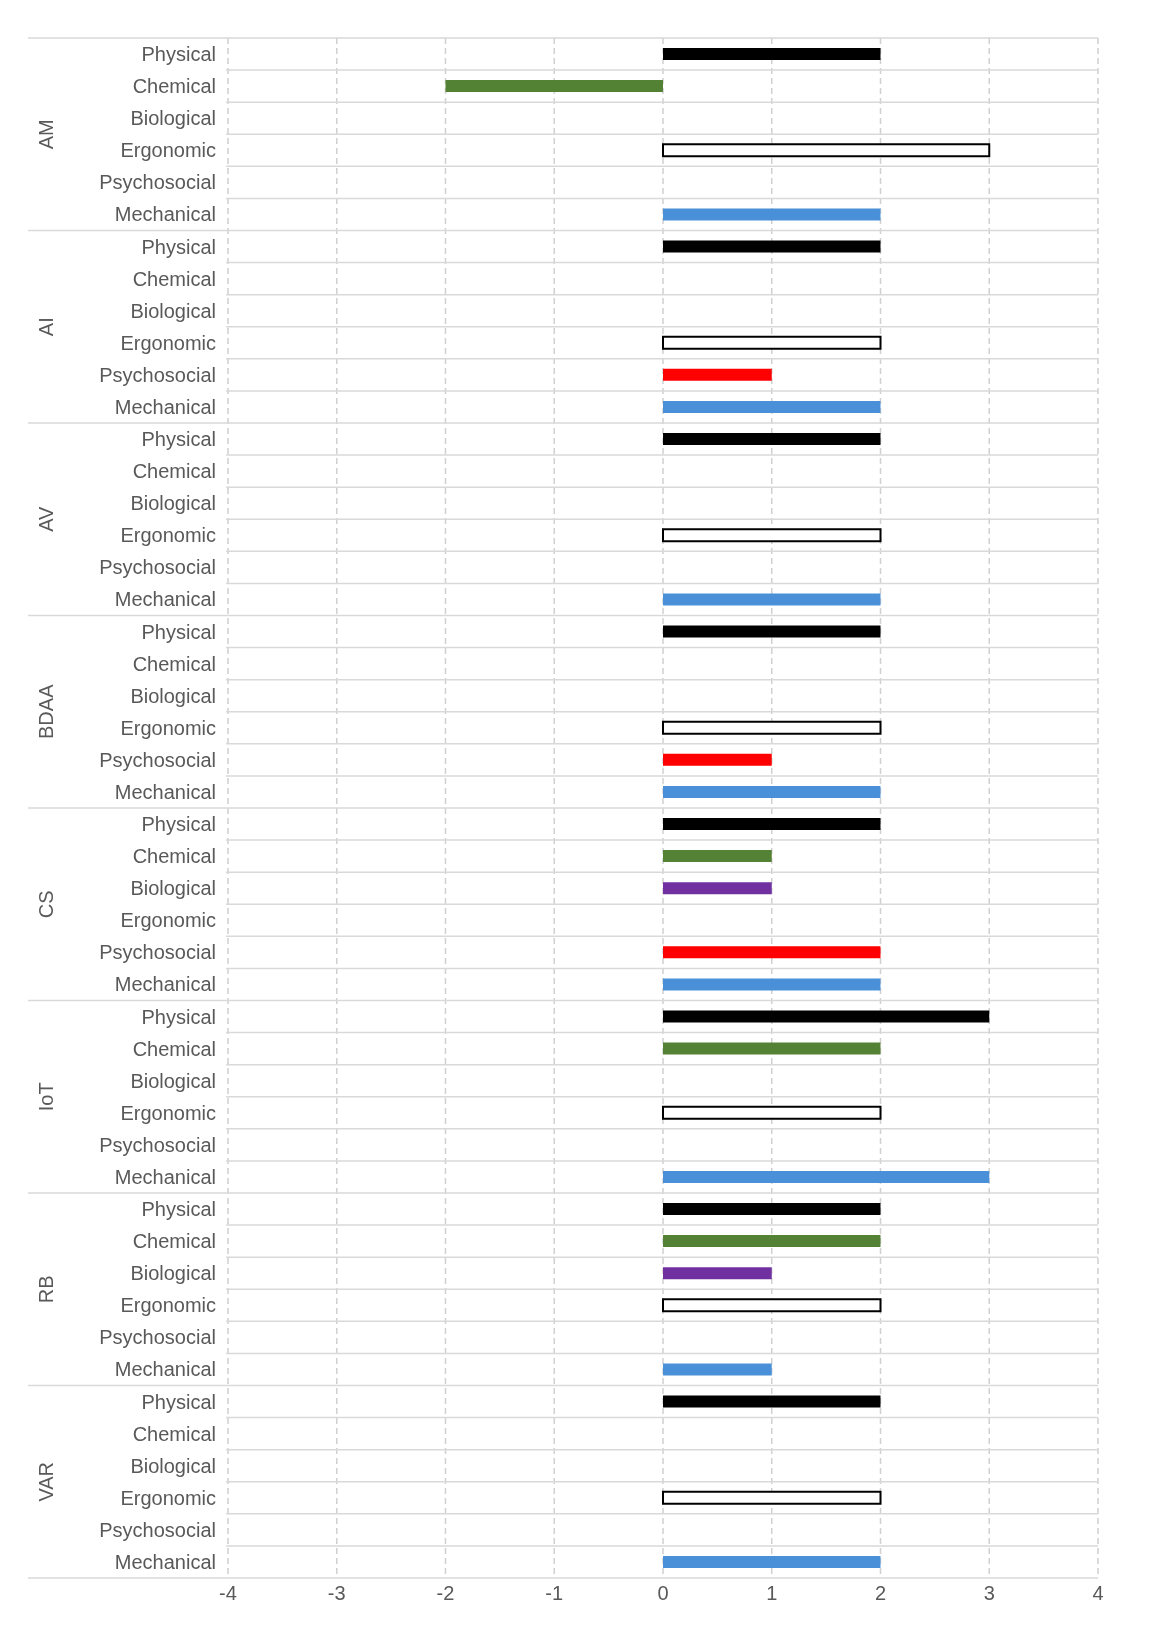 This screenshot has width=1169, height=1651. What do you see at coordinates (46, 1289) in the screenshot?
I see `text: RB` at bounding box center [46, 1289].